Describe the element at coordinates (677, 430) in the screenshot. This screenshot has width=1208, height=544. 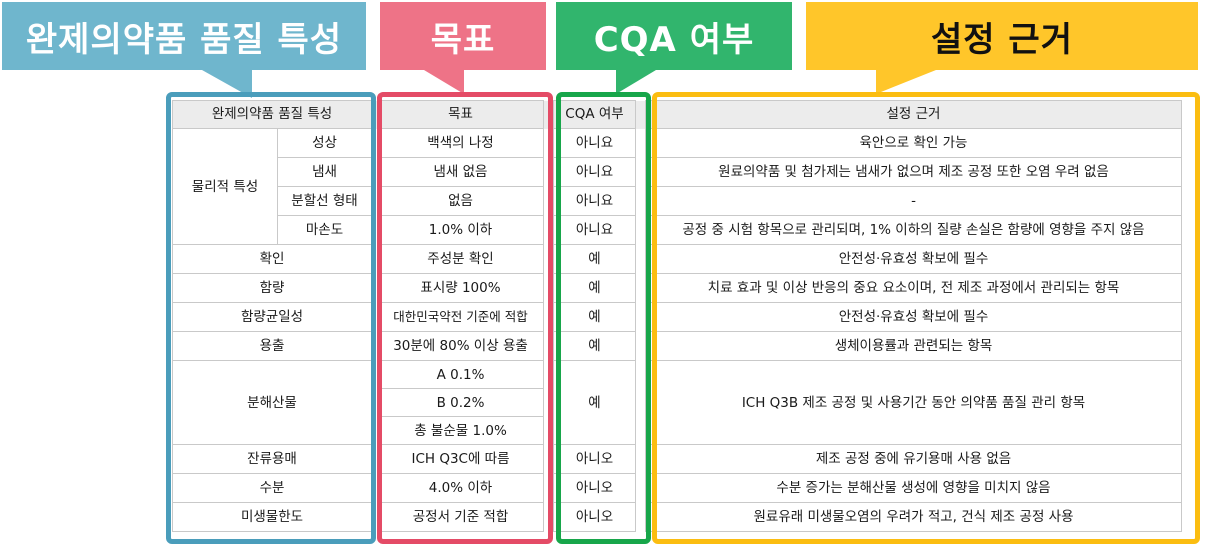
I see `table-row: 총 불순물 1.0%` at that location.